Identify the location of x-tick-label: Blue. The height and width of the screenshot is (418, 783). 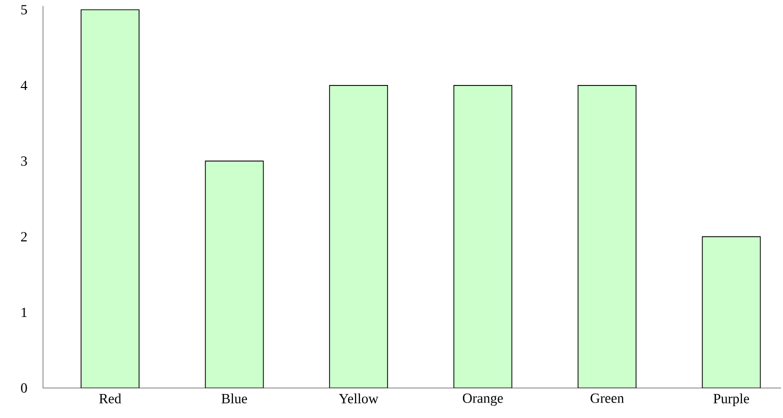
(235, 399).